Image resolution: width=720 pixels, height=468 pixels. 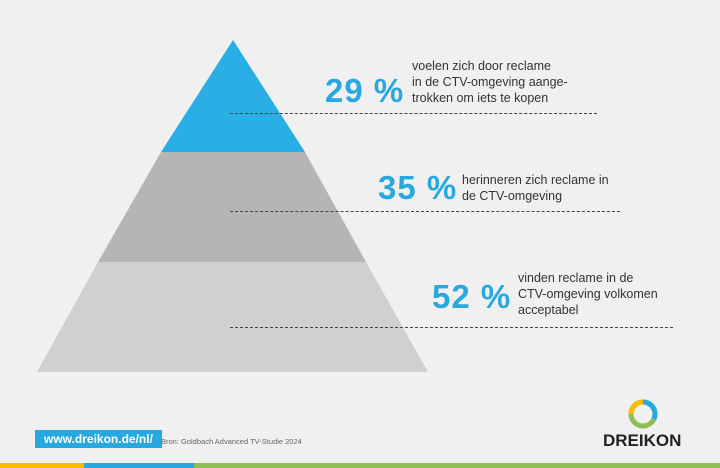 I want to click on pyramid-middle-segment, so click(x=232, y=207).